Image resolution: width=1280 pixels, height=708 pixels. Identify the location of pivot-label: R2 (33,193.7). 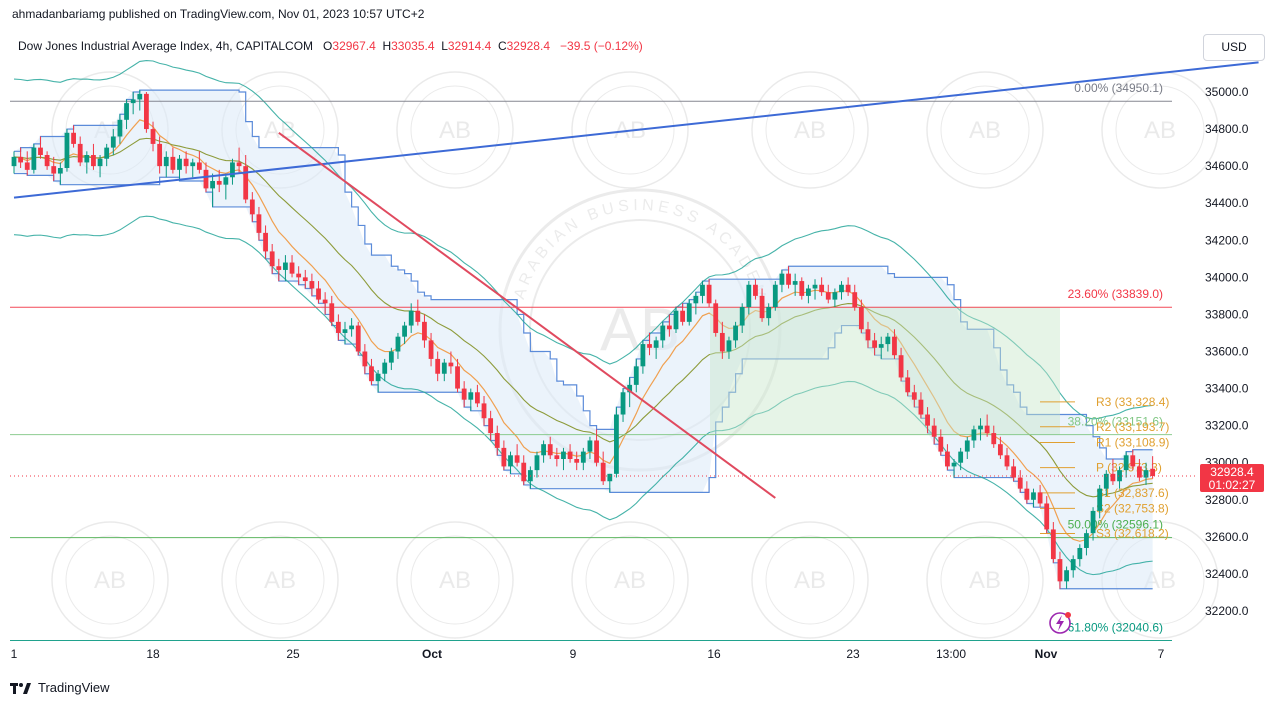
(1132, 427).